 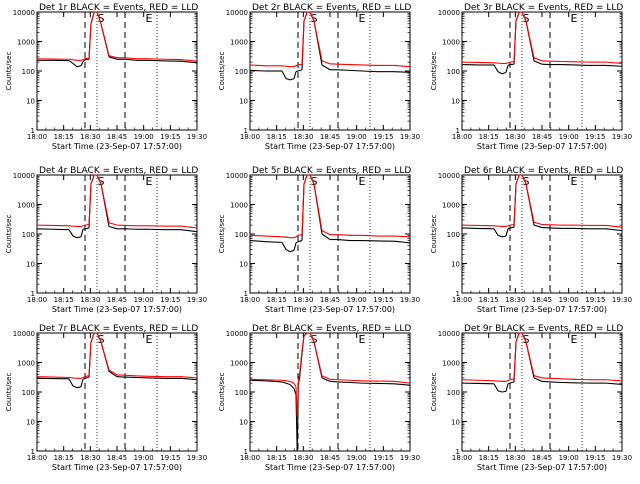 What do you see at coordinates (357, 458) in the screenshot?
I see `x-tick-label: 19:00` at bounding box center [357, 458].